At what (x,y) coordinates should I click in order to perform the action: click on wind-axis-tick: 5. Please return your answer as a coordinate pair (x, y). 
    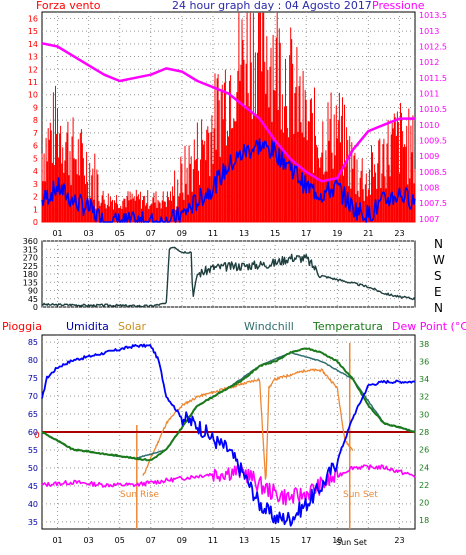
    Looking at the image, I should click on (35, 158).